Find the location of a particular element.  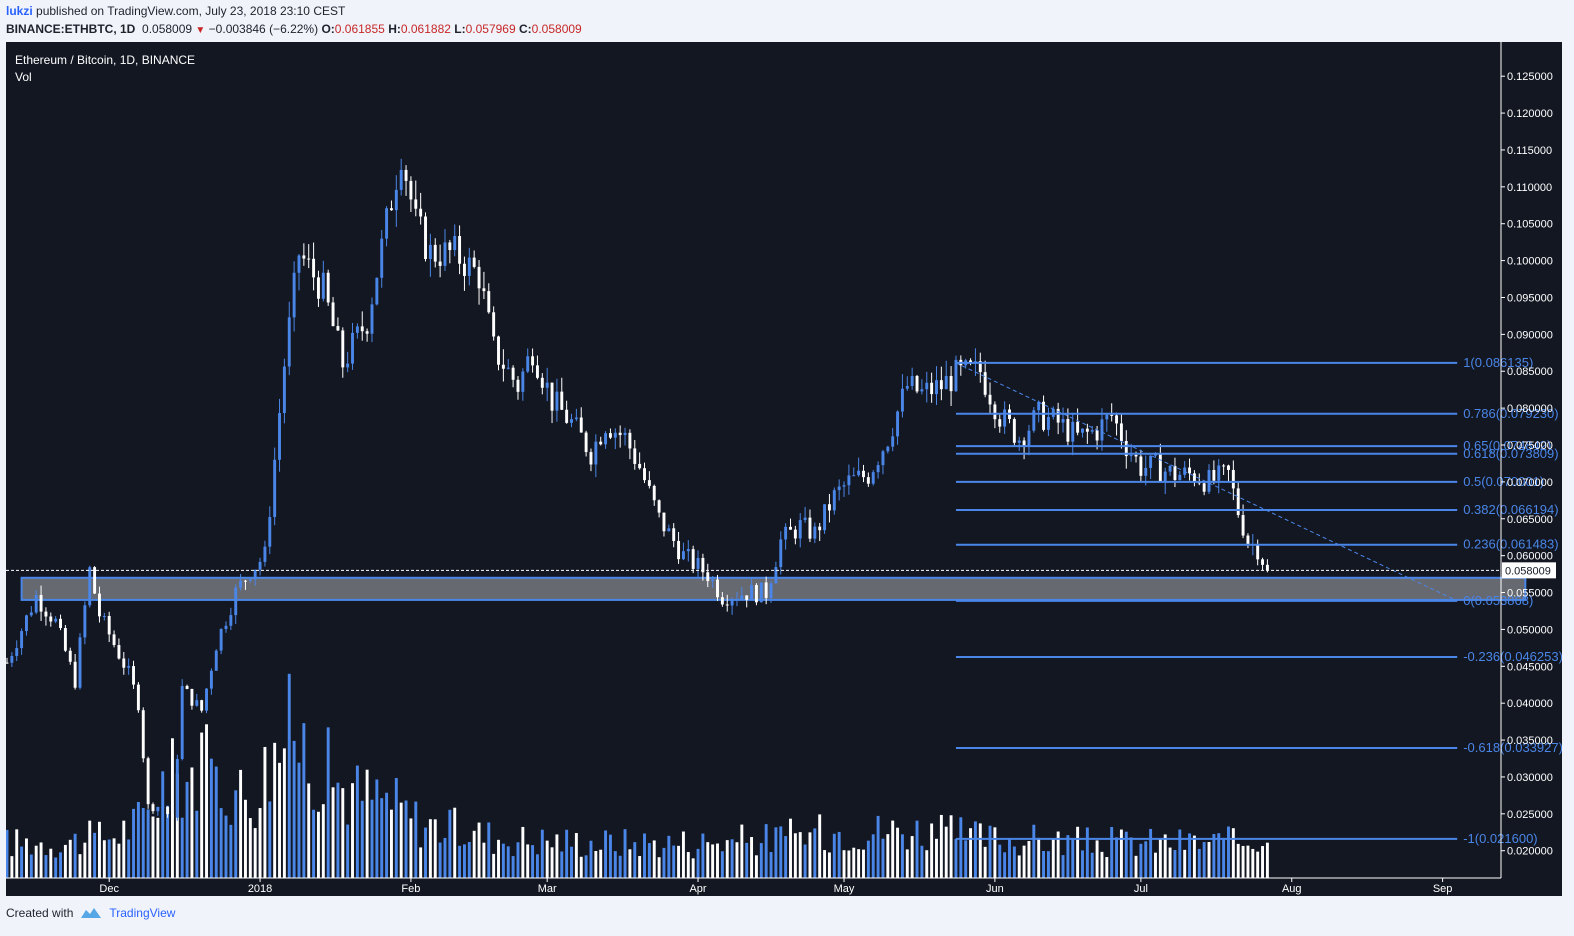

price-tick-label: 0.100000 is located at coordinates (1530, 262).